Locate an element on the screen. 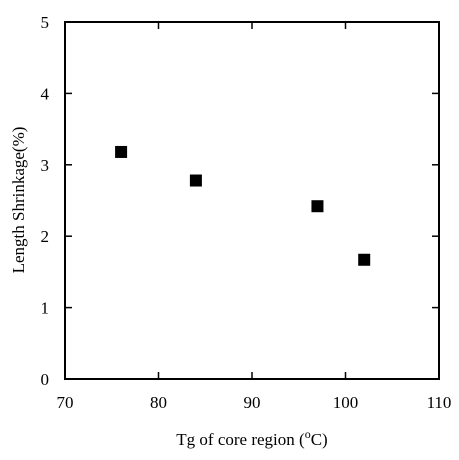  y-tick-label: 4 is located at coordinates (45, 93).